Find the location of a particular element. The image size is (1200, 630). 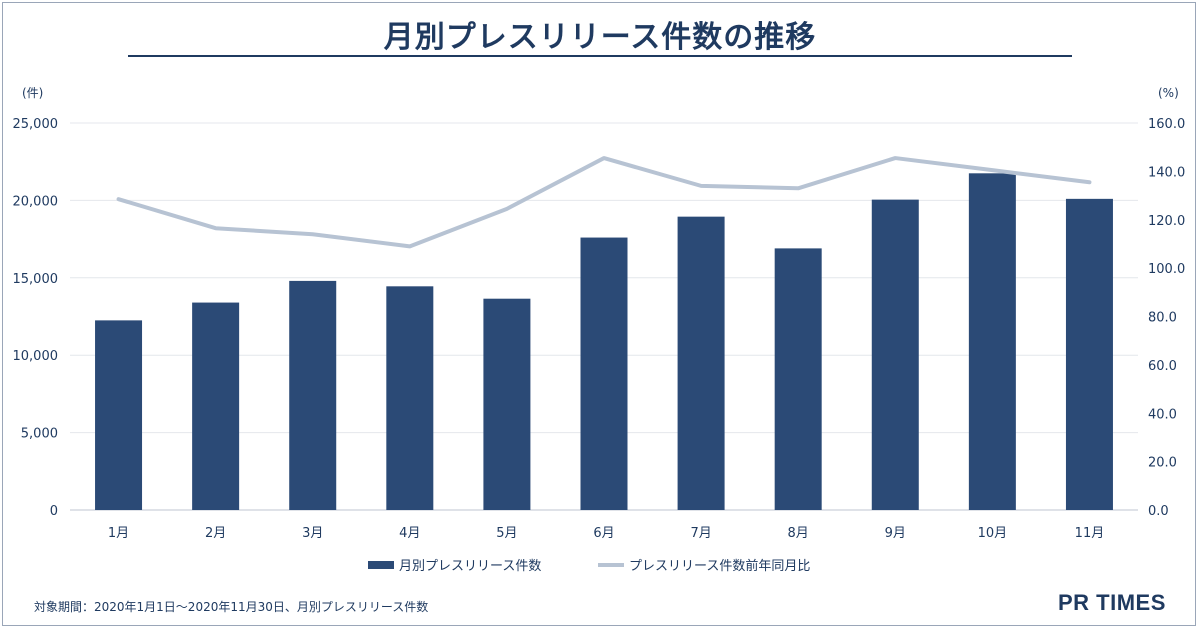

x-tick-label: 8月 is located at coordinates (798, 533).